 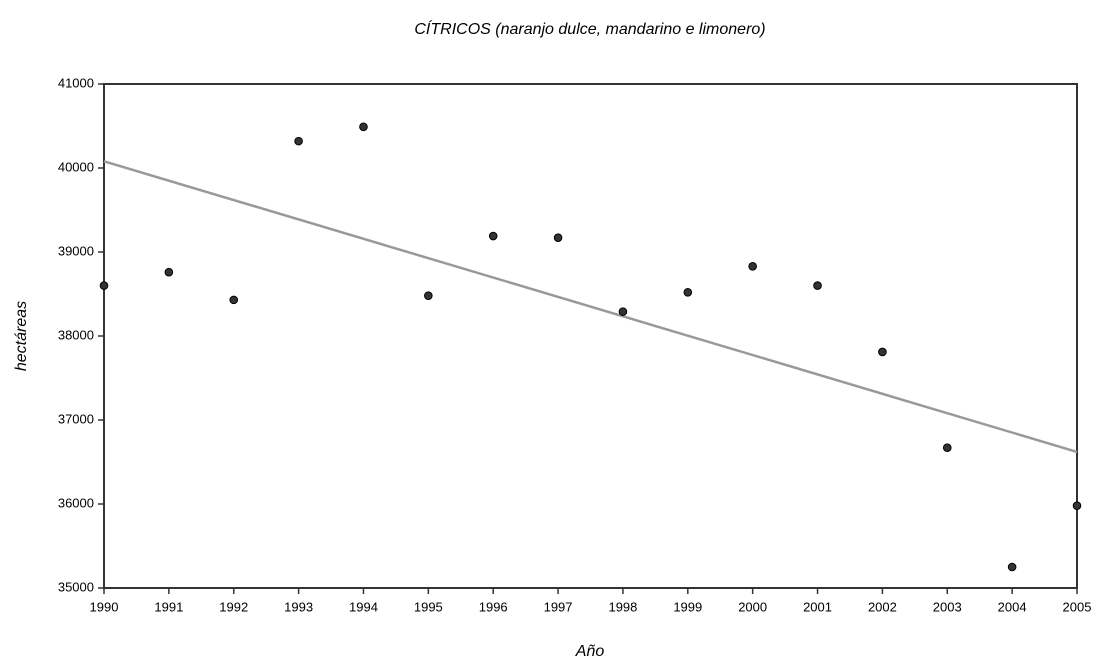 I want to click on y-tick-label: 41000, so click(x=76, y=82).